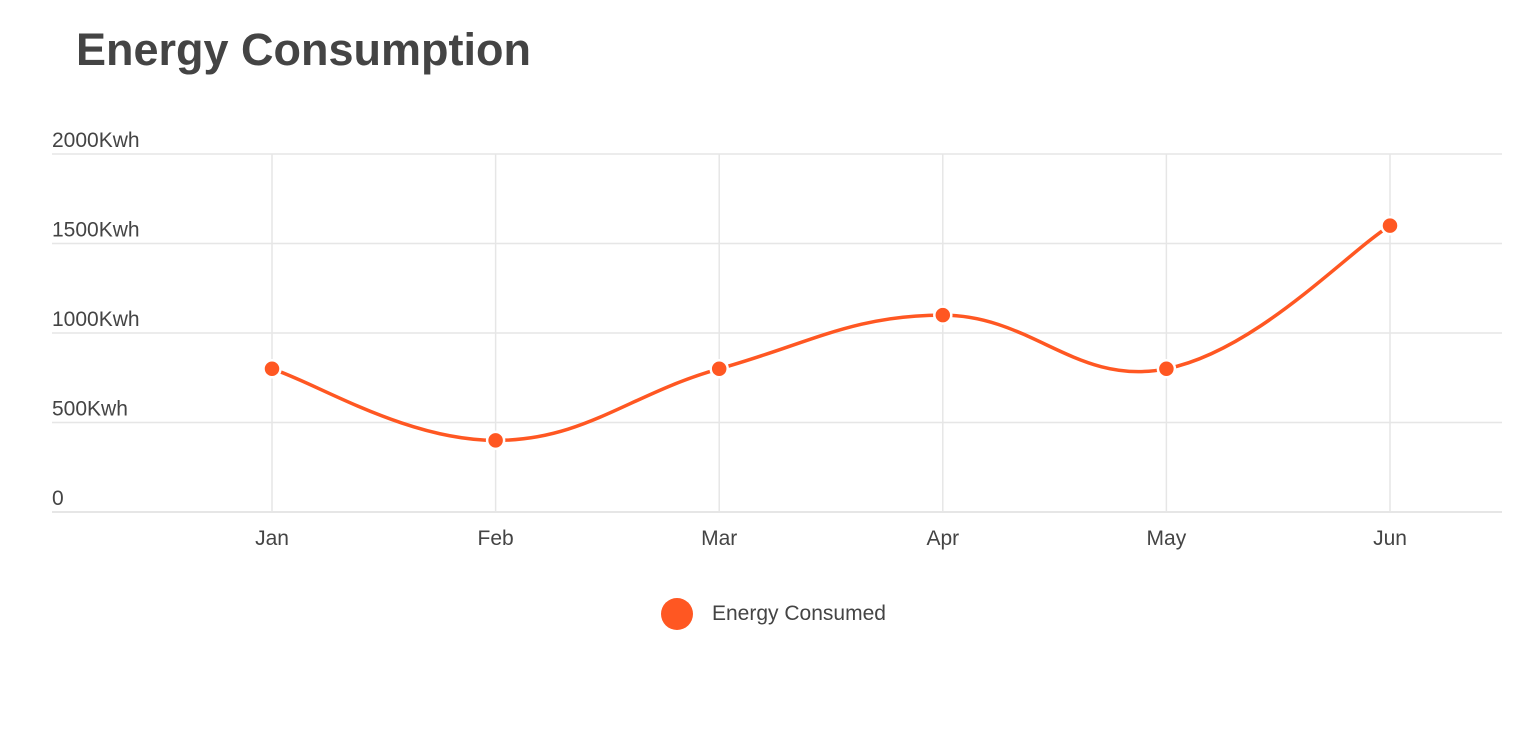 The image size is (1528, 734). Describe the element at coordinates (272, 538) in the screenshot. I see `x-tick-label: Jan` at that location.